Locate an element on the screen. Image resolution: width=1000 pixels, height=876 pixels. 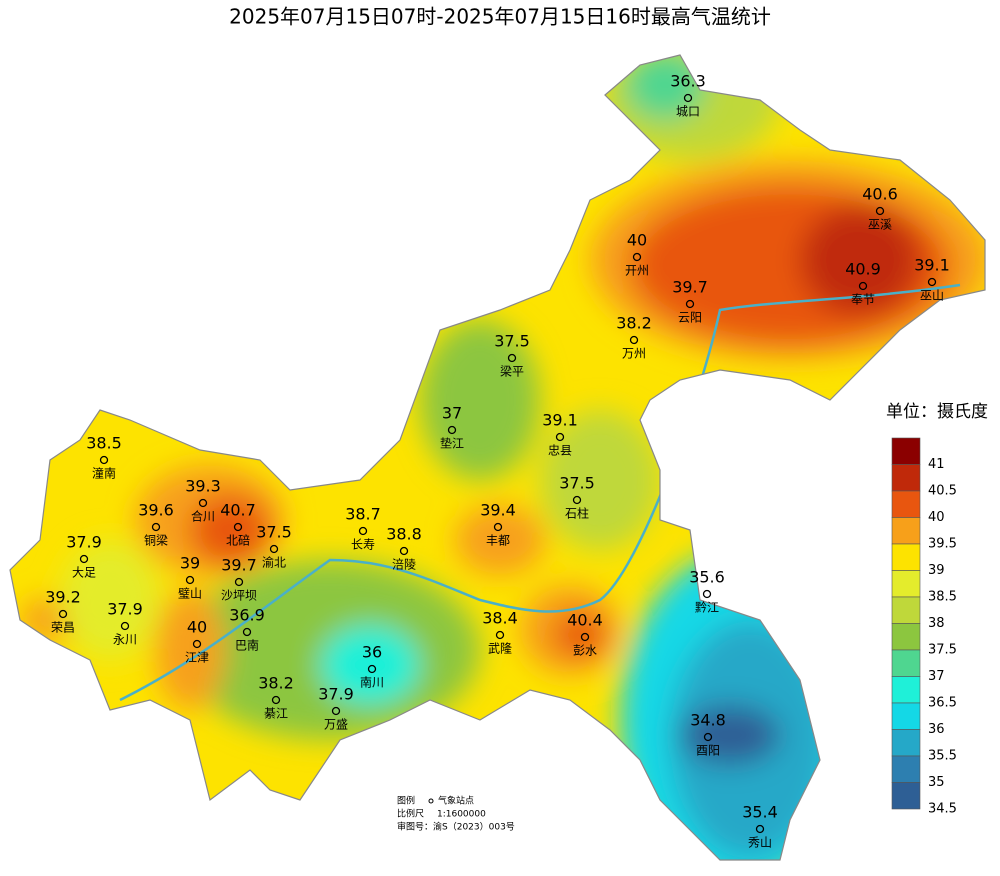
legend-tick-label: 36.5 is located at coordinates (942, 703).